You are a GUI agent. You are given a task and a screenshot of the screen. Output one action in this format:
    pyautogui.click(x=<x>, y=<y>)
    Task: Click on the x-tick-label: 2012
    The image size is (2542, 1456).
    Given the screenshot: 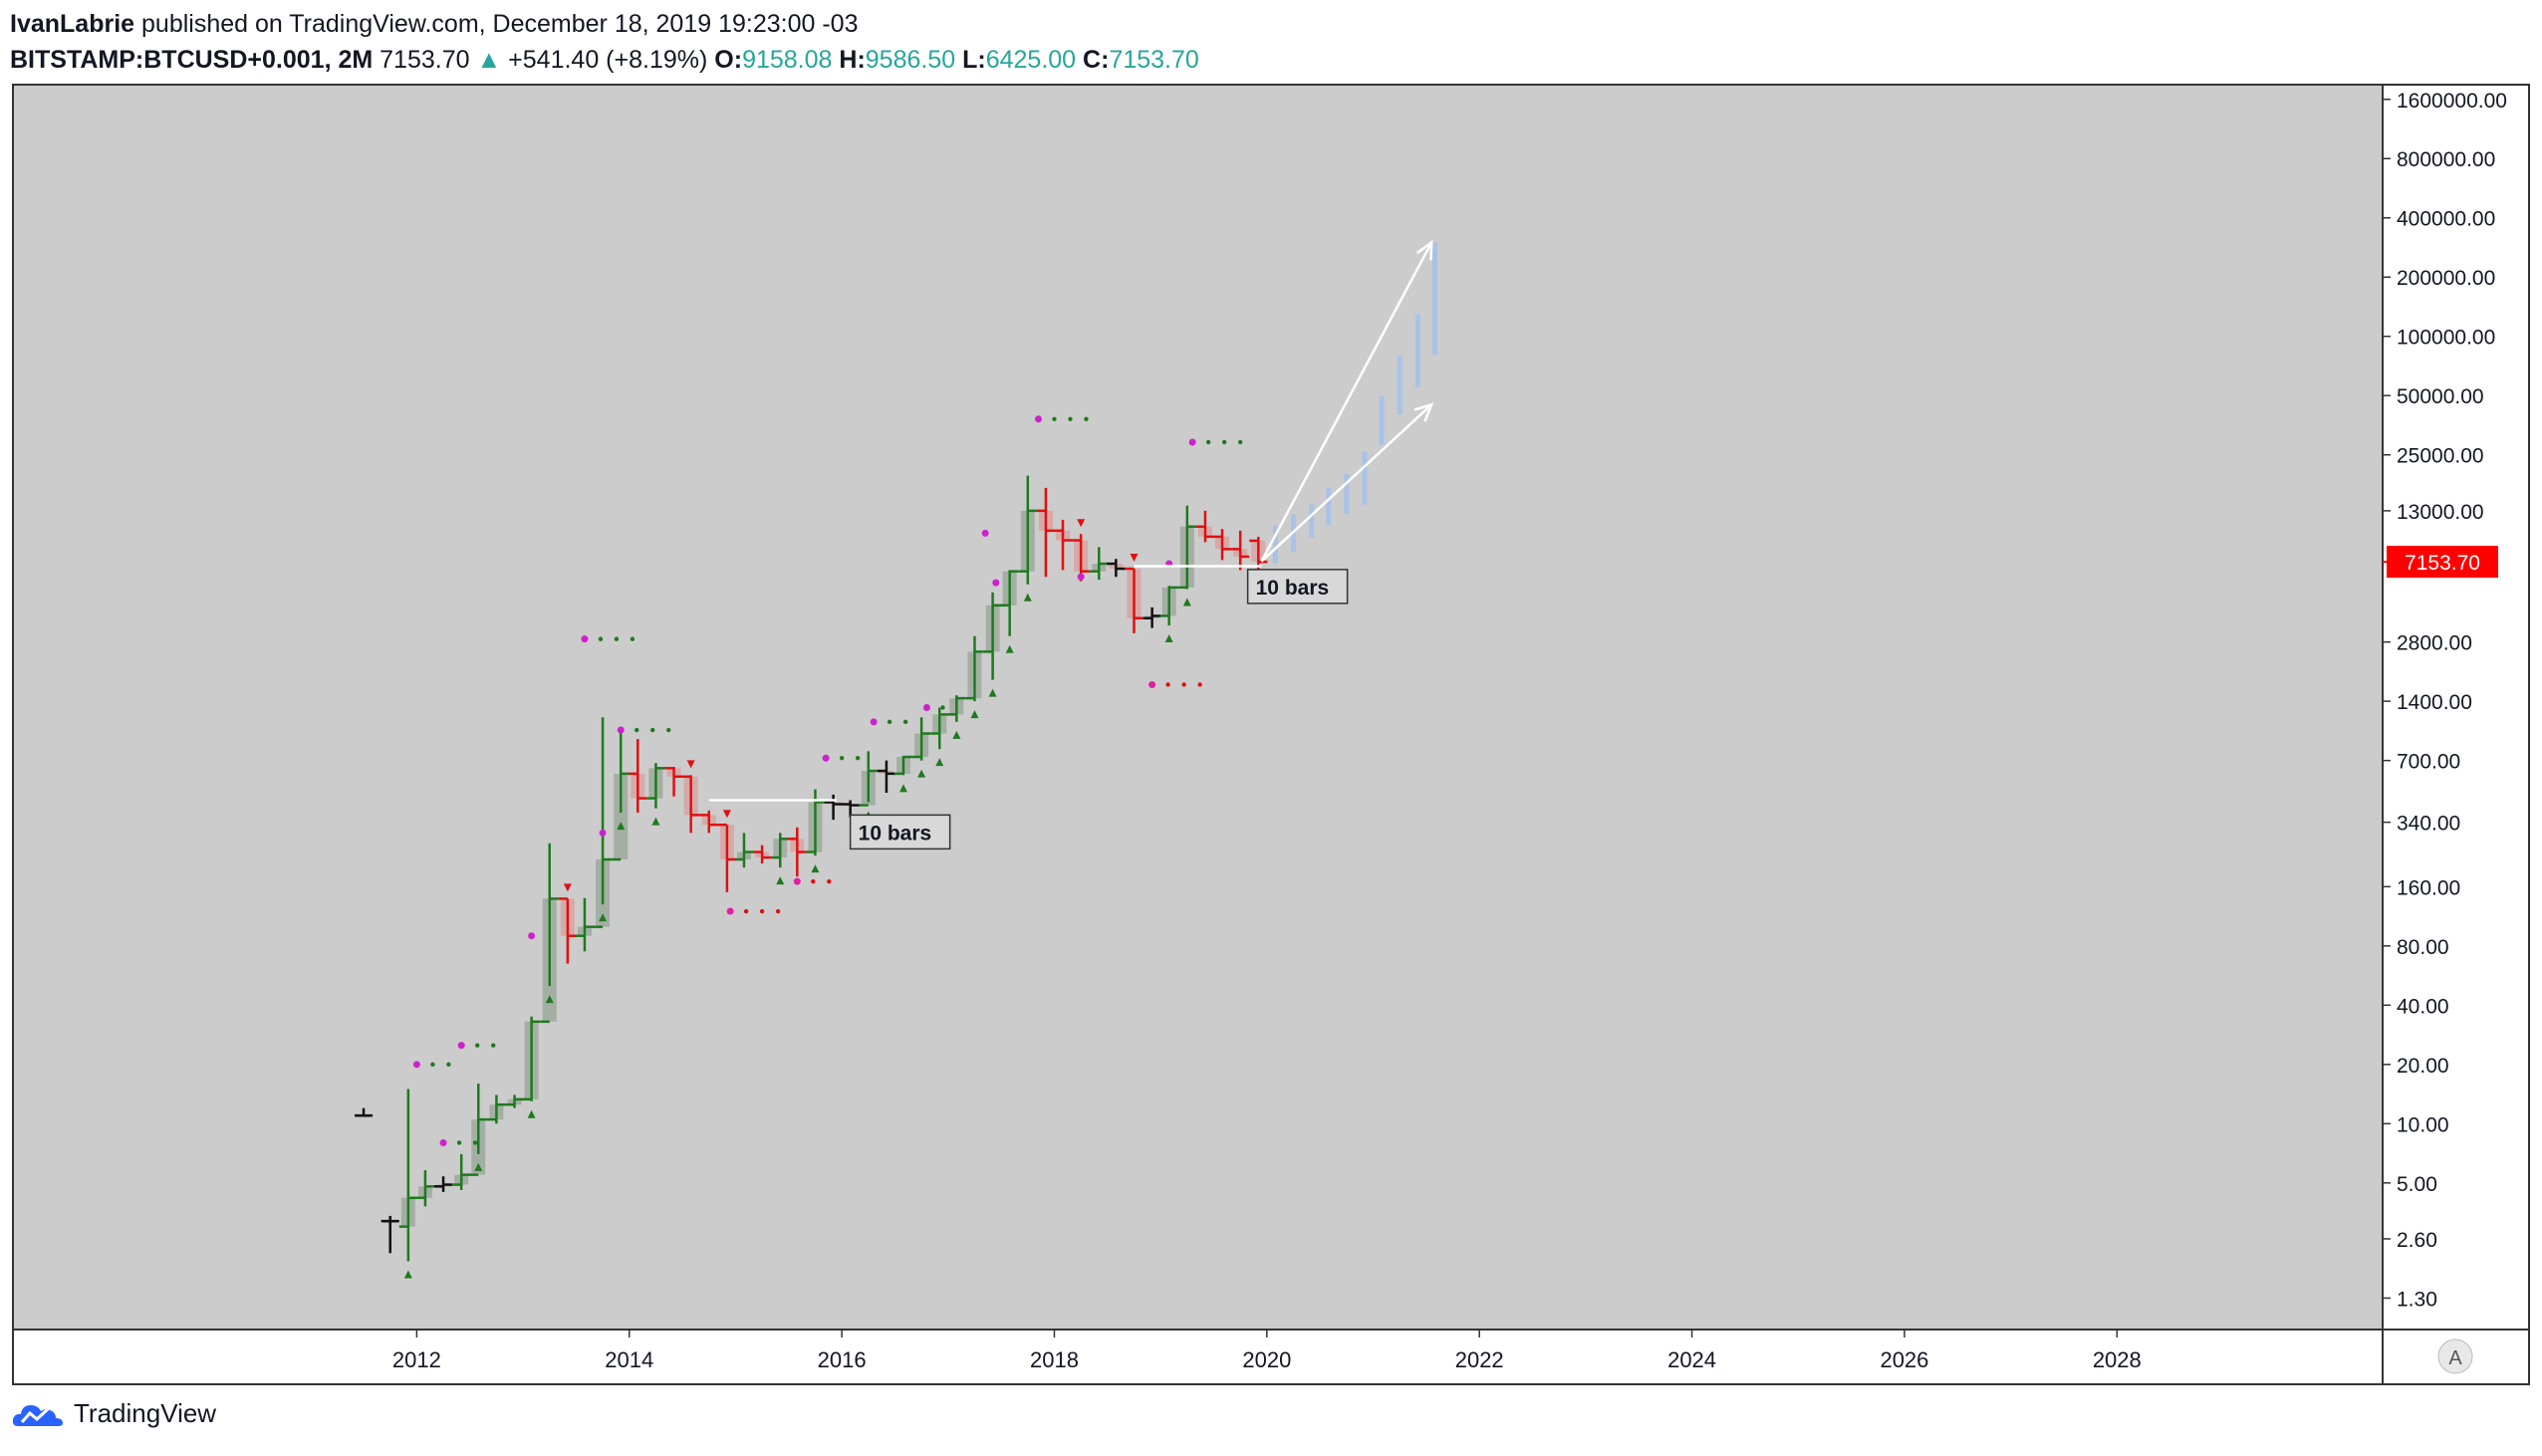 What is the action you would take?
    pyautogui.click(x=416, y=1359)
    